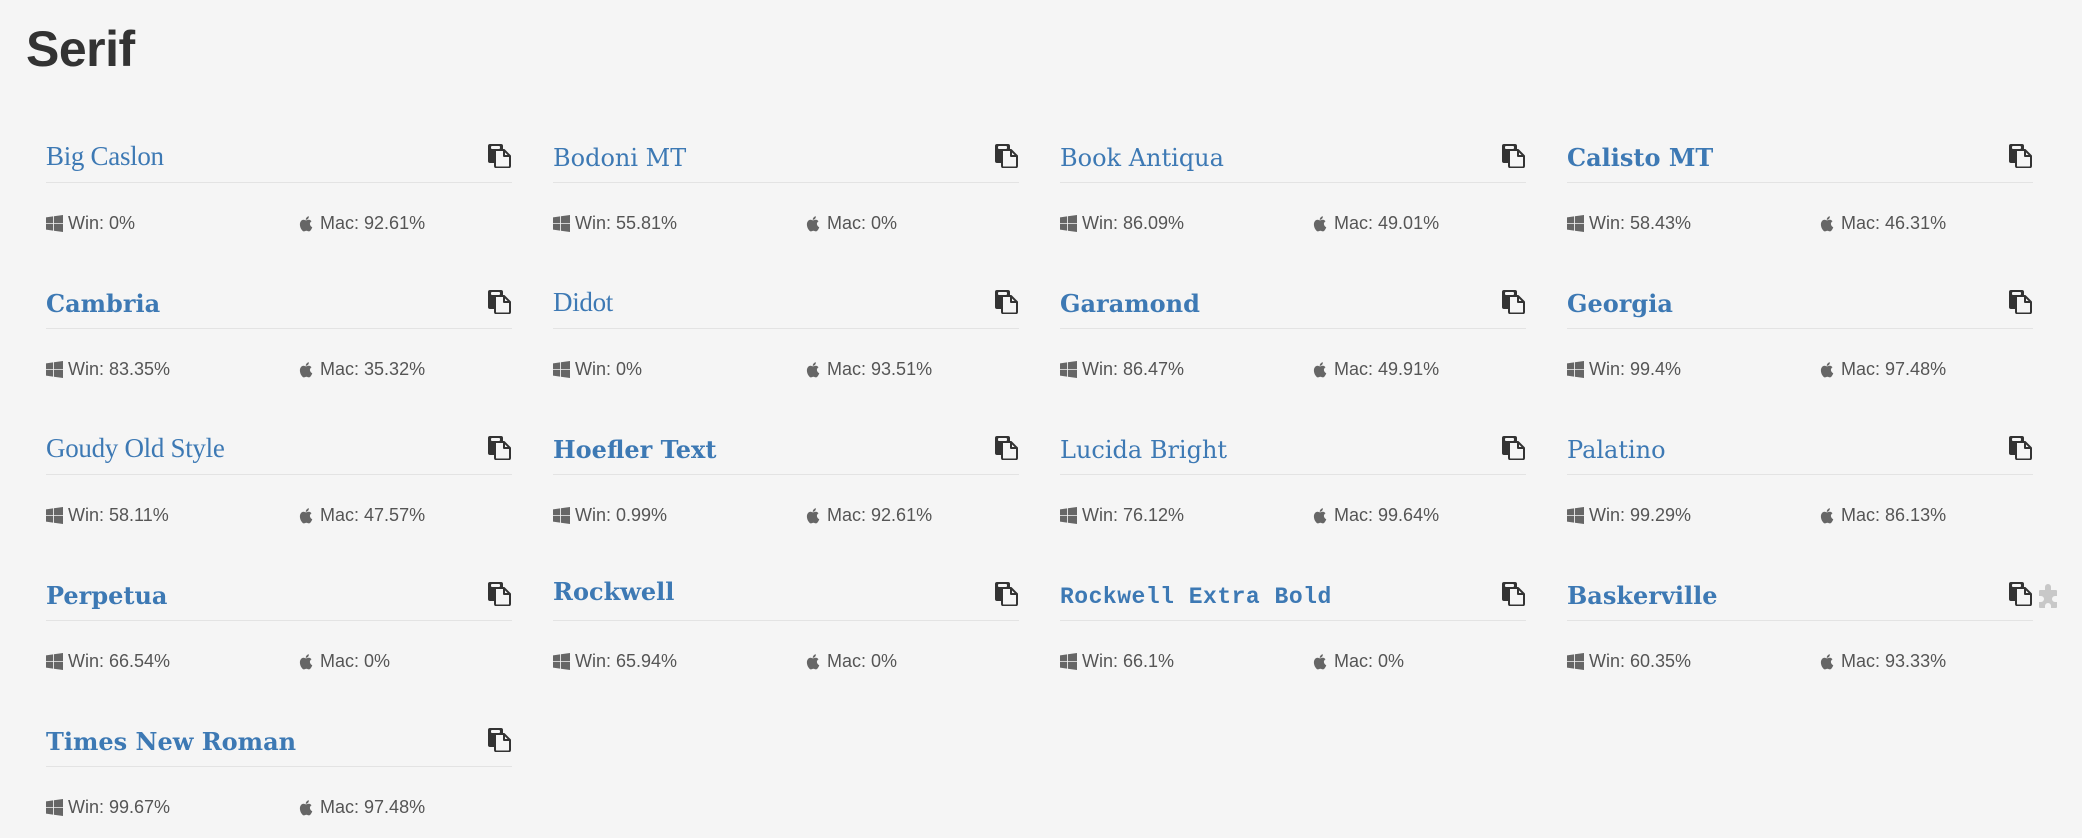  I want to click on font-stats: Win: 55.81% Mac: 0%, so click(786, 213).